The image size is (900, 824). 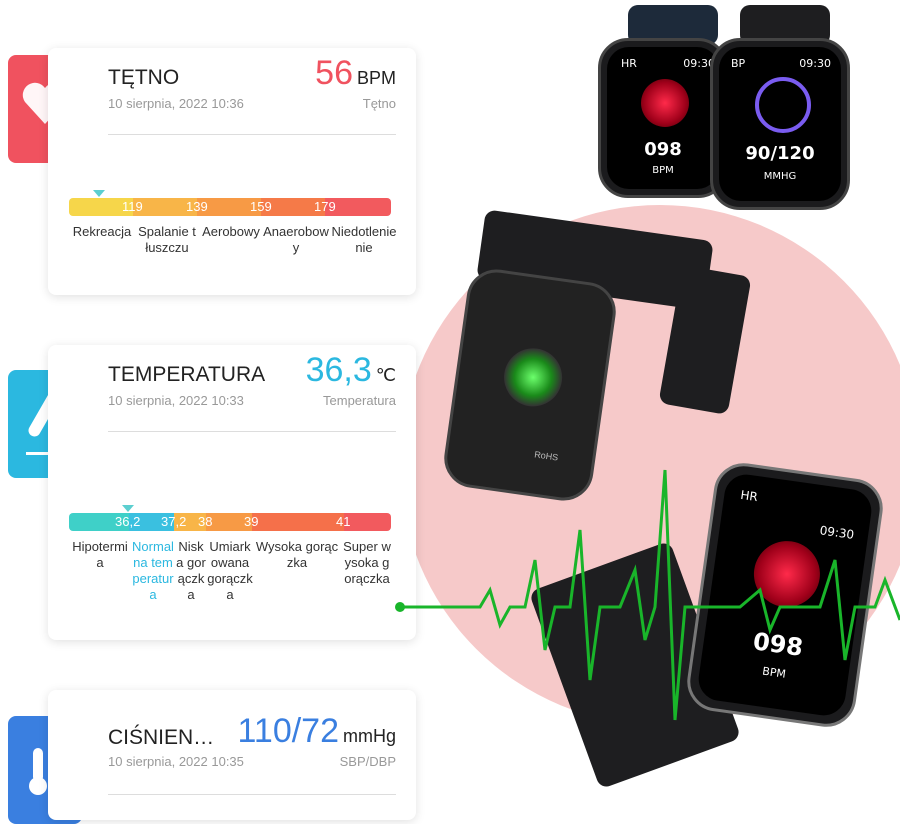 I want to click on heart-rate-zone-bar, so click(x=230, y=207).